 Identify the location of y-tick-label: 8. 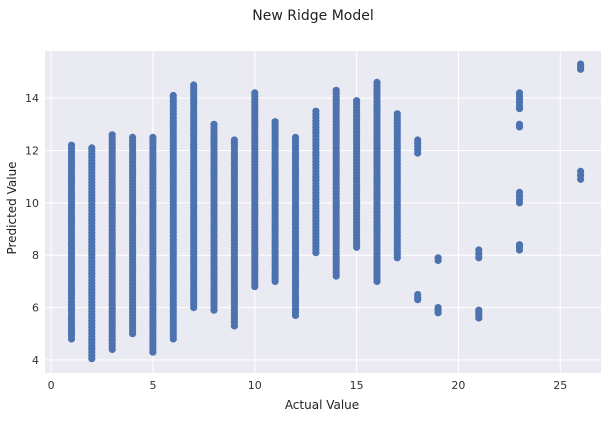
(35, 255).